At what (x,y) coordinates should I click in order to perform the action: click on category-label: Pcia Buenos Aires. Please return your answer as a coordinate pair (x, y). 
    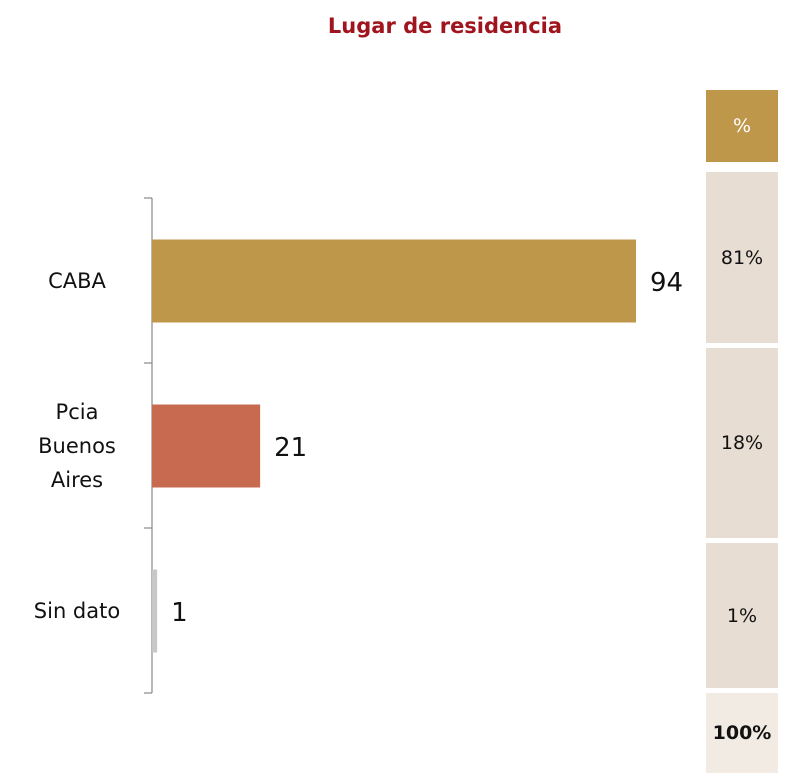
    Looking at the image, I should click on (77, 445).